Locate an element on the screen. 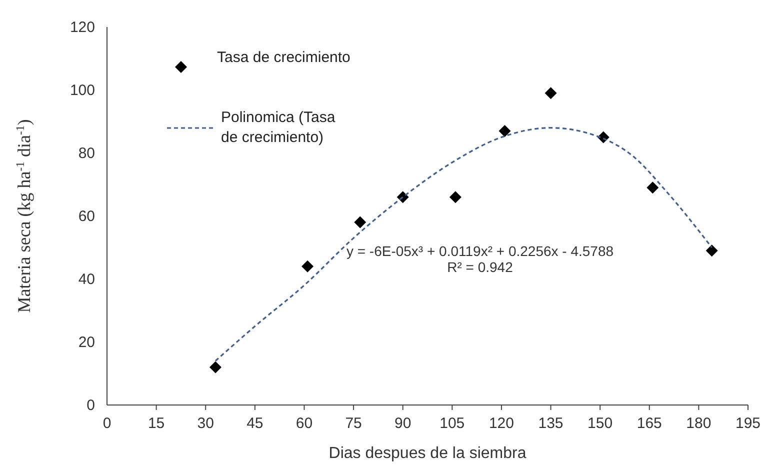 The image size is (770, 468). y-tick-label: 0 is located at coordinates (90, 405).